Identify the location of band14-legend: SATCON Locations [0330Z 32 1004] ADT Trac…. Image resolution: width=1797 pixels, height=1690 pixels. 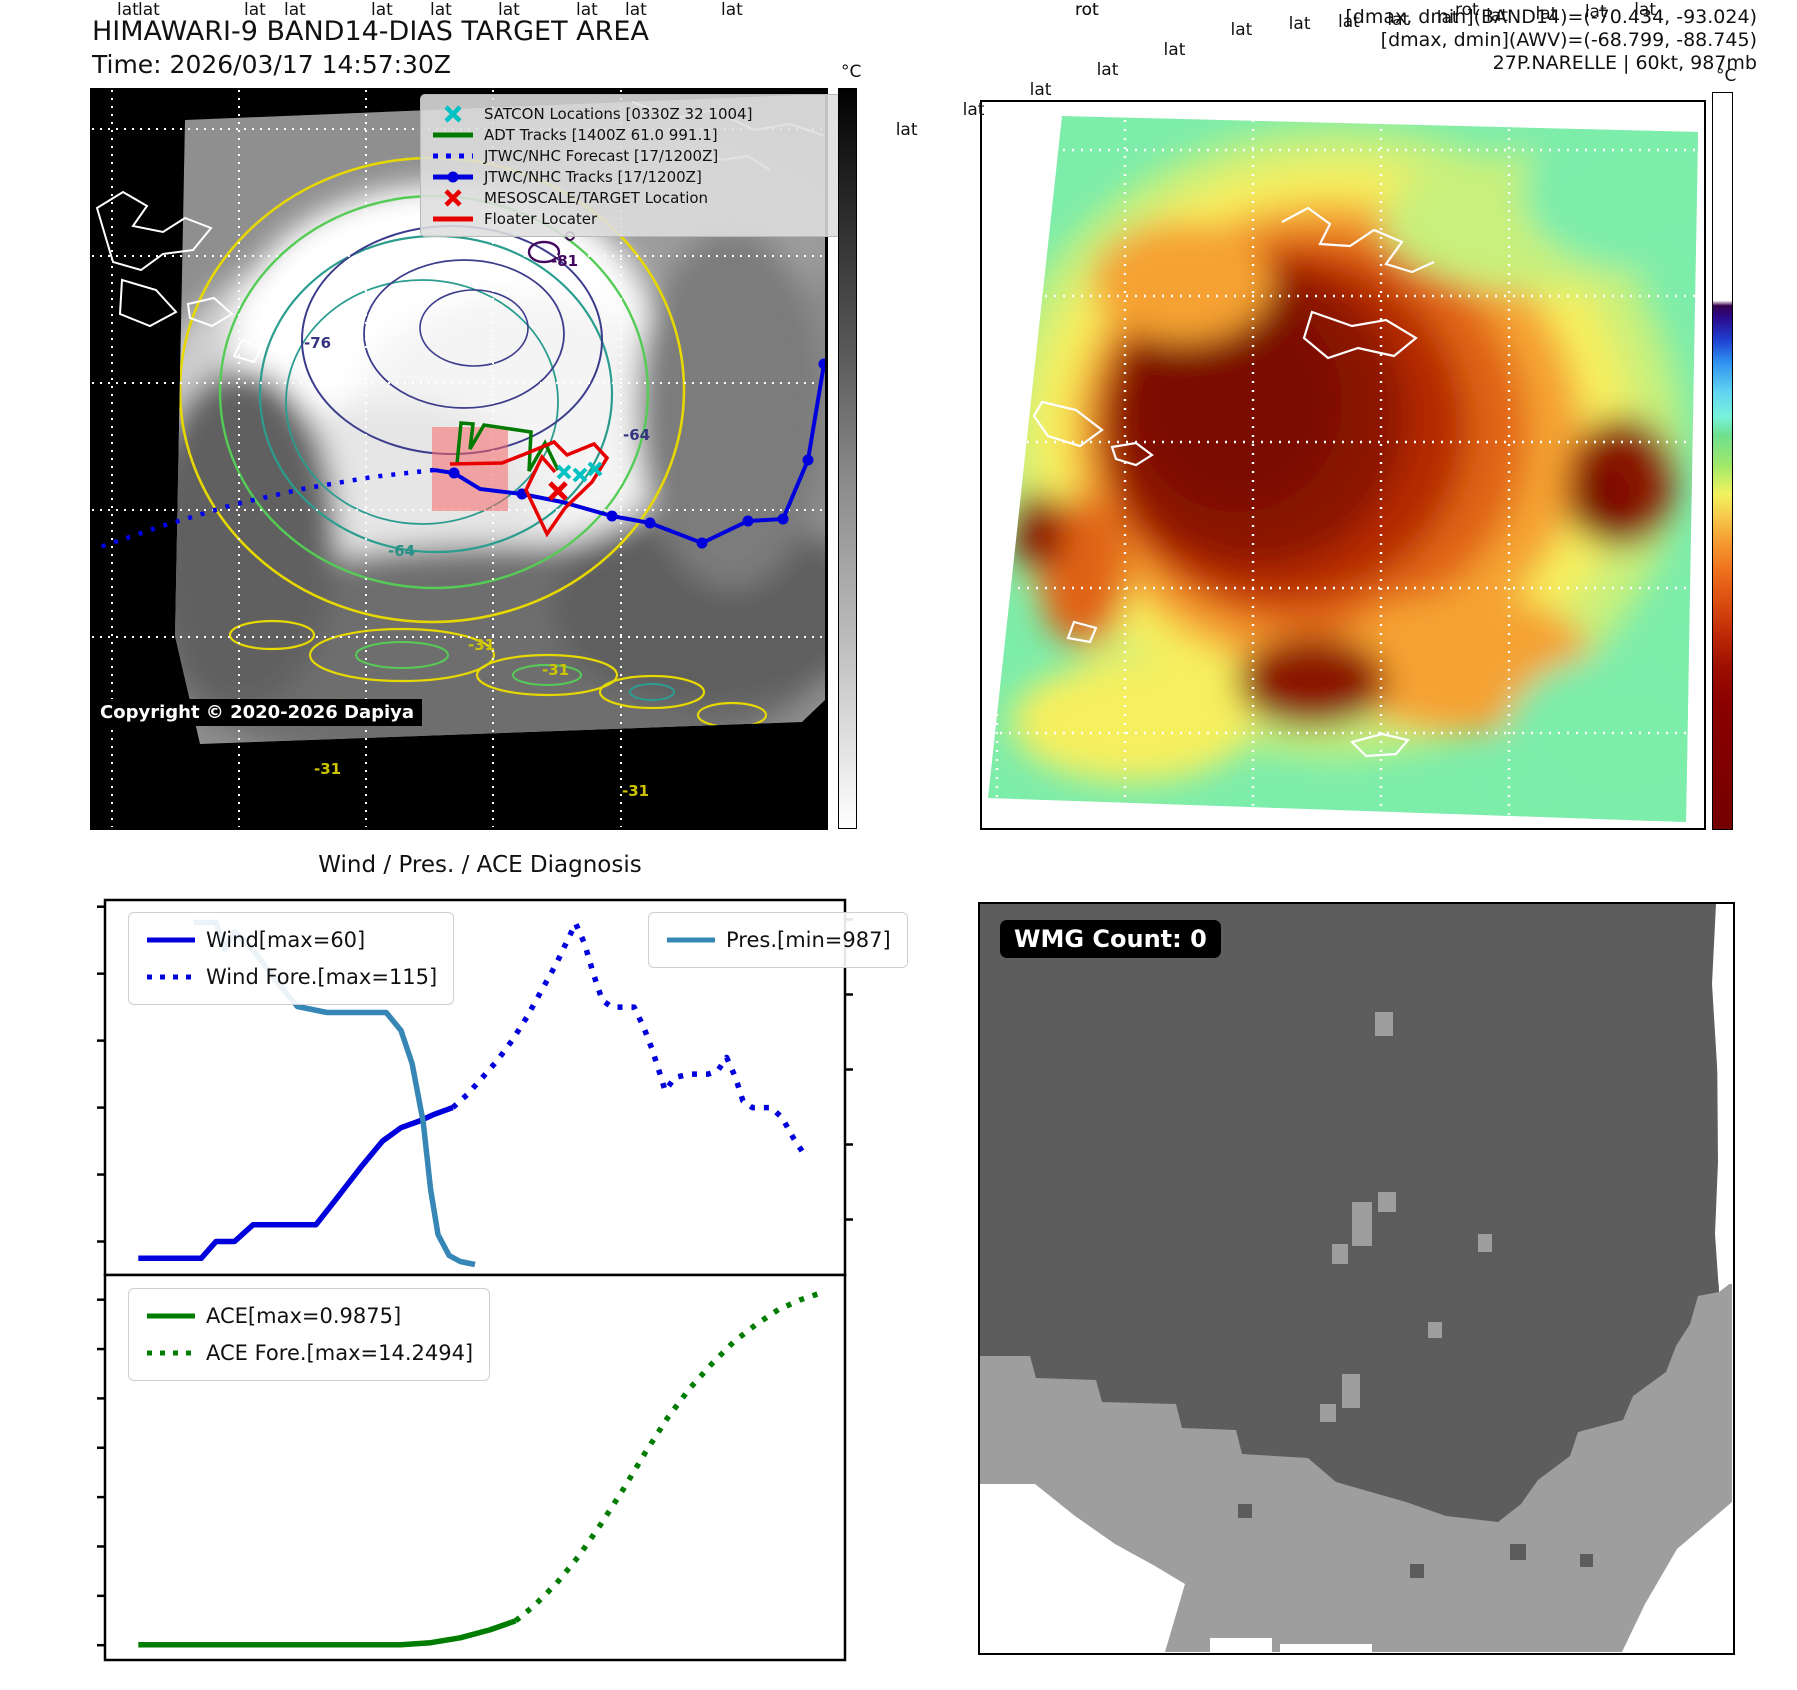
(631, 165).